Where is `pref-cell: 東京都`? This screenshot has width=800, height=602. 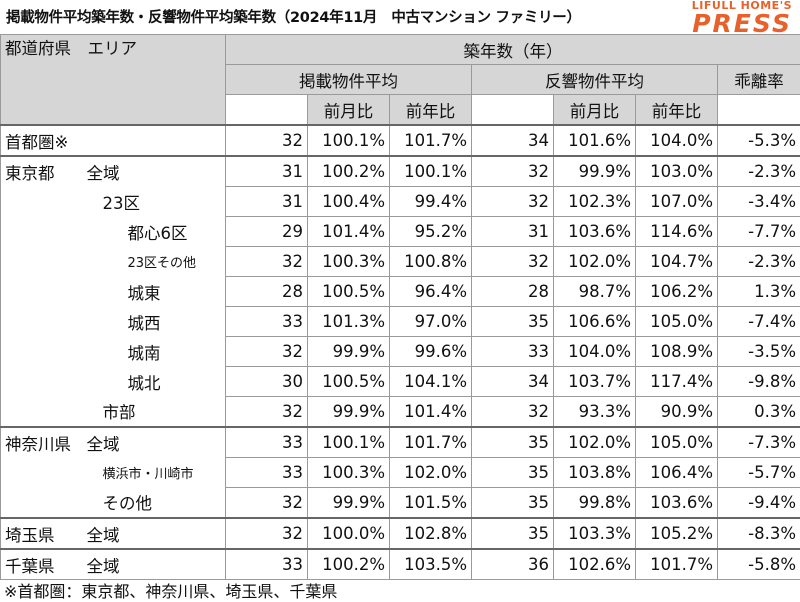 pref-cell: 東京都 is located at coordinates (42, 171).